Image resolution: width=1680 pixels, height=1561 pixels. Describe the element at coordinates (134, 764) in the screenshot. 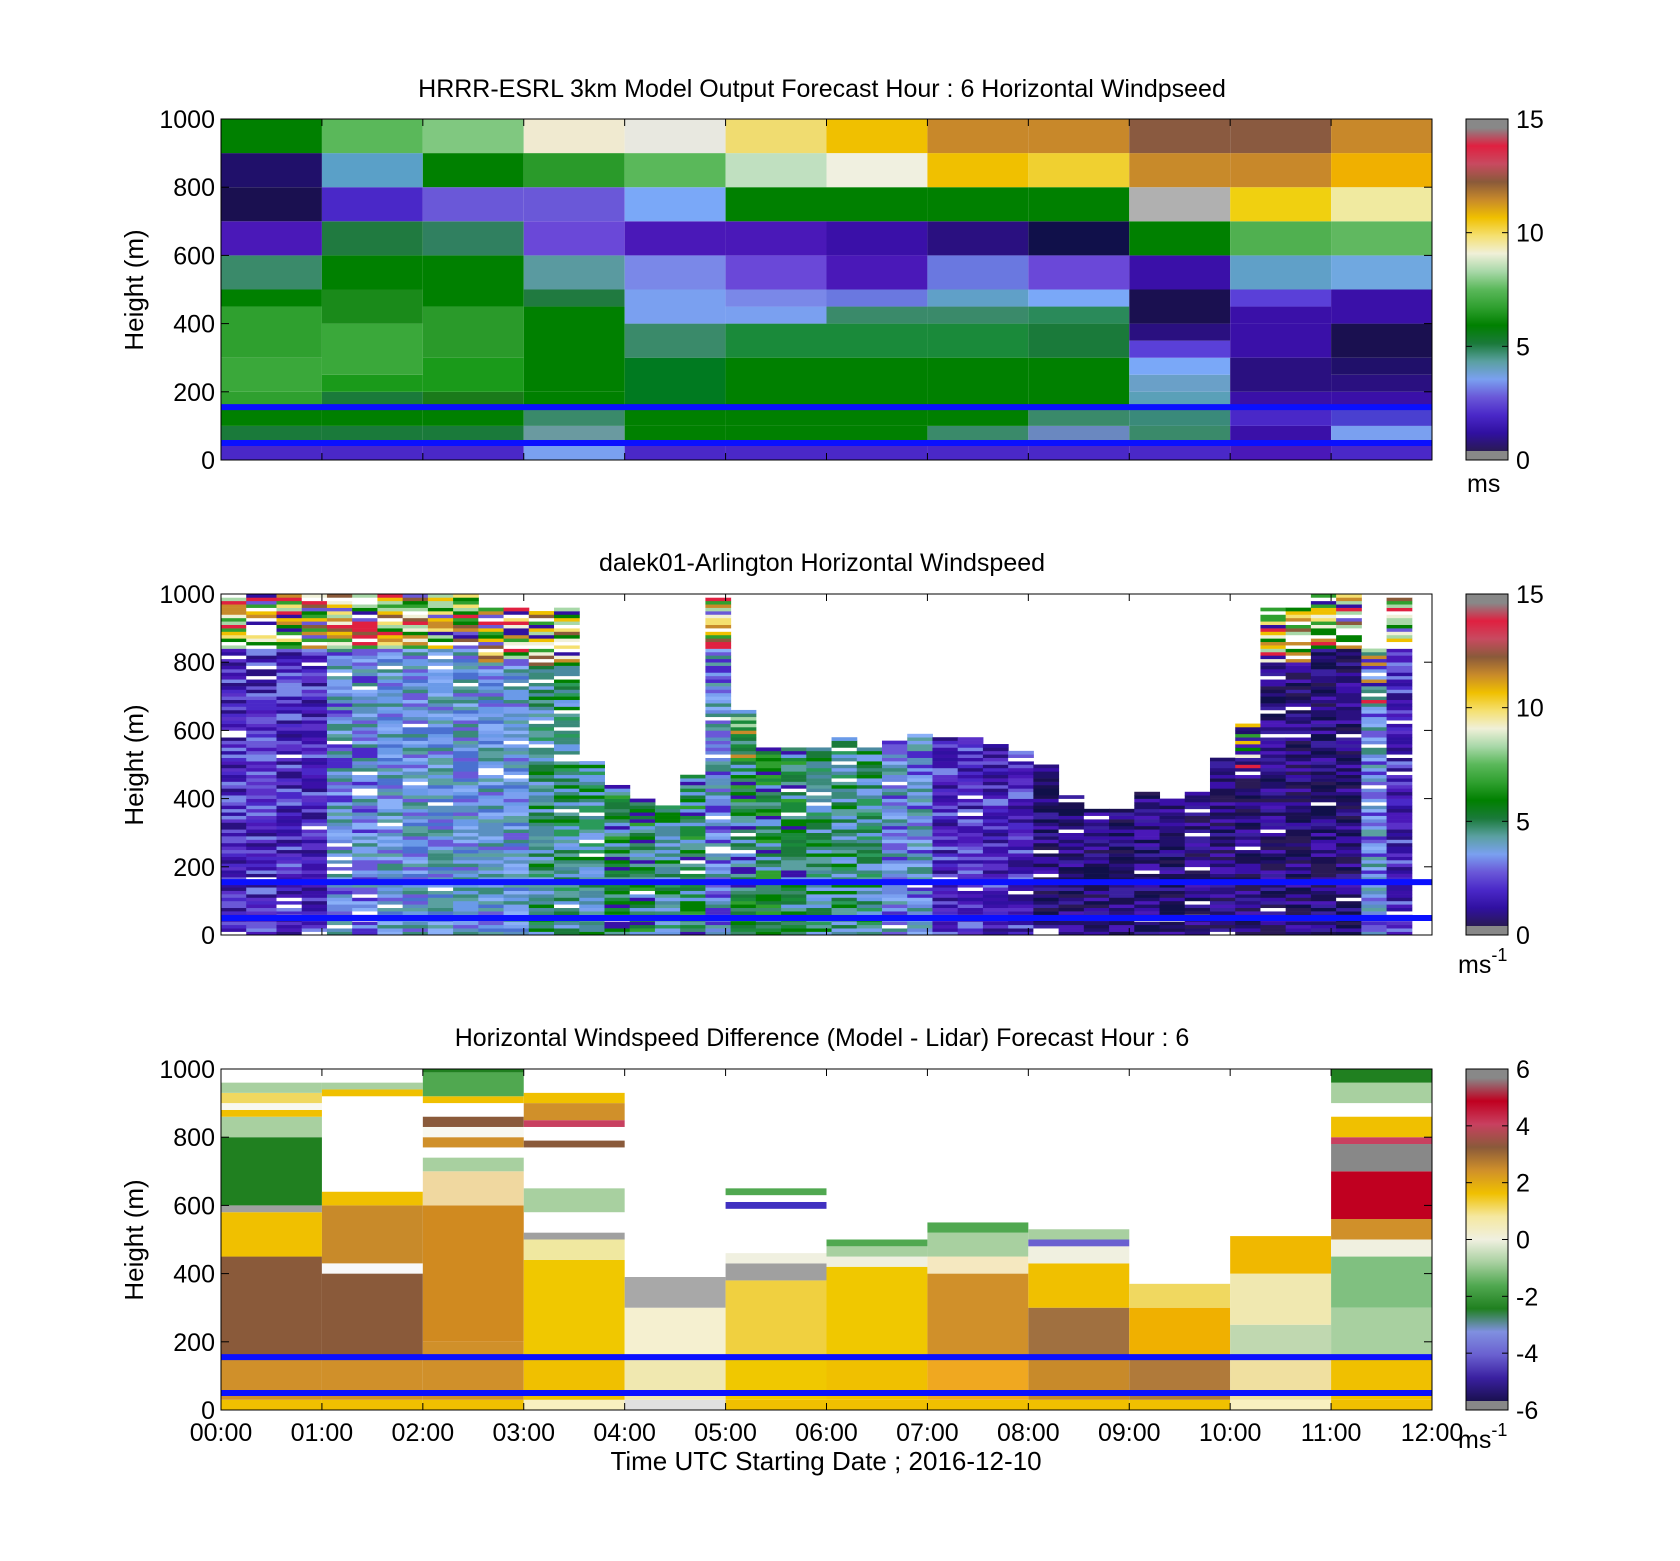

I see `panel-lidar-ylabel: Height (m)` at that location.